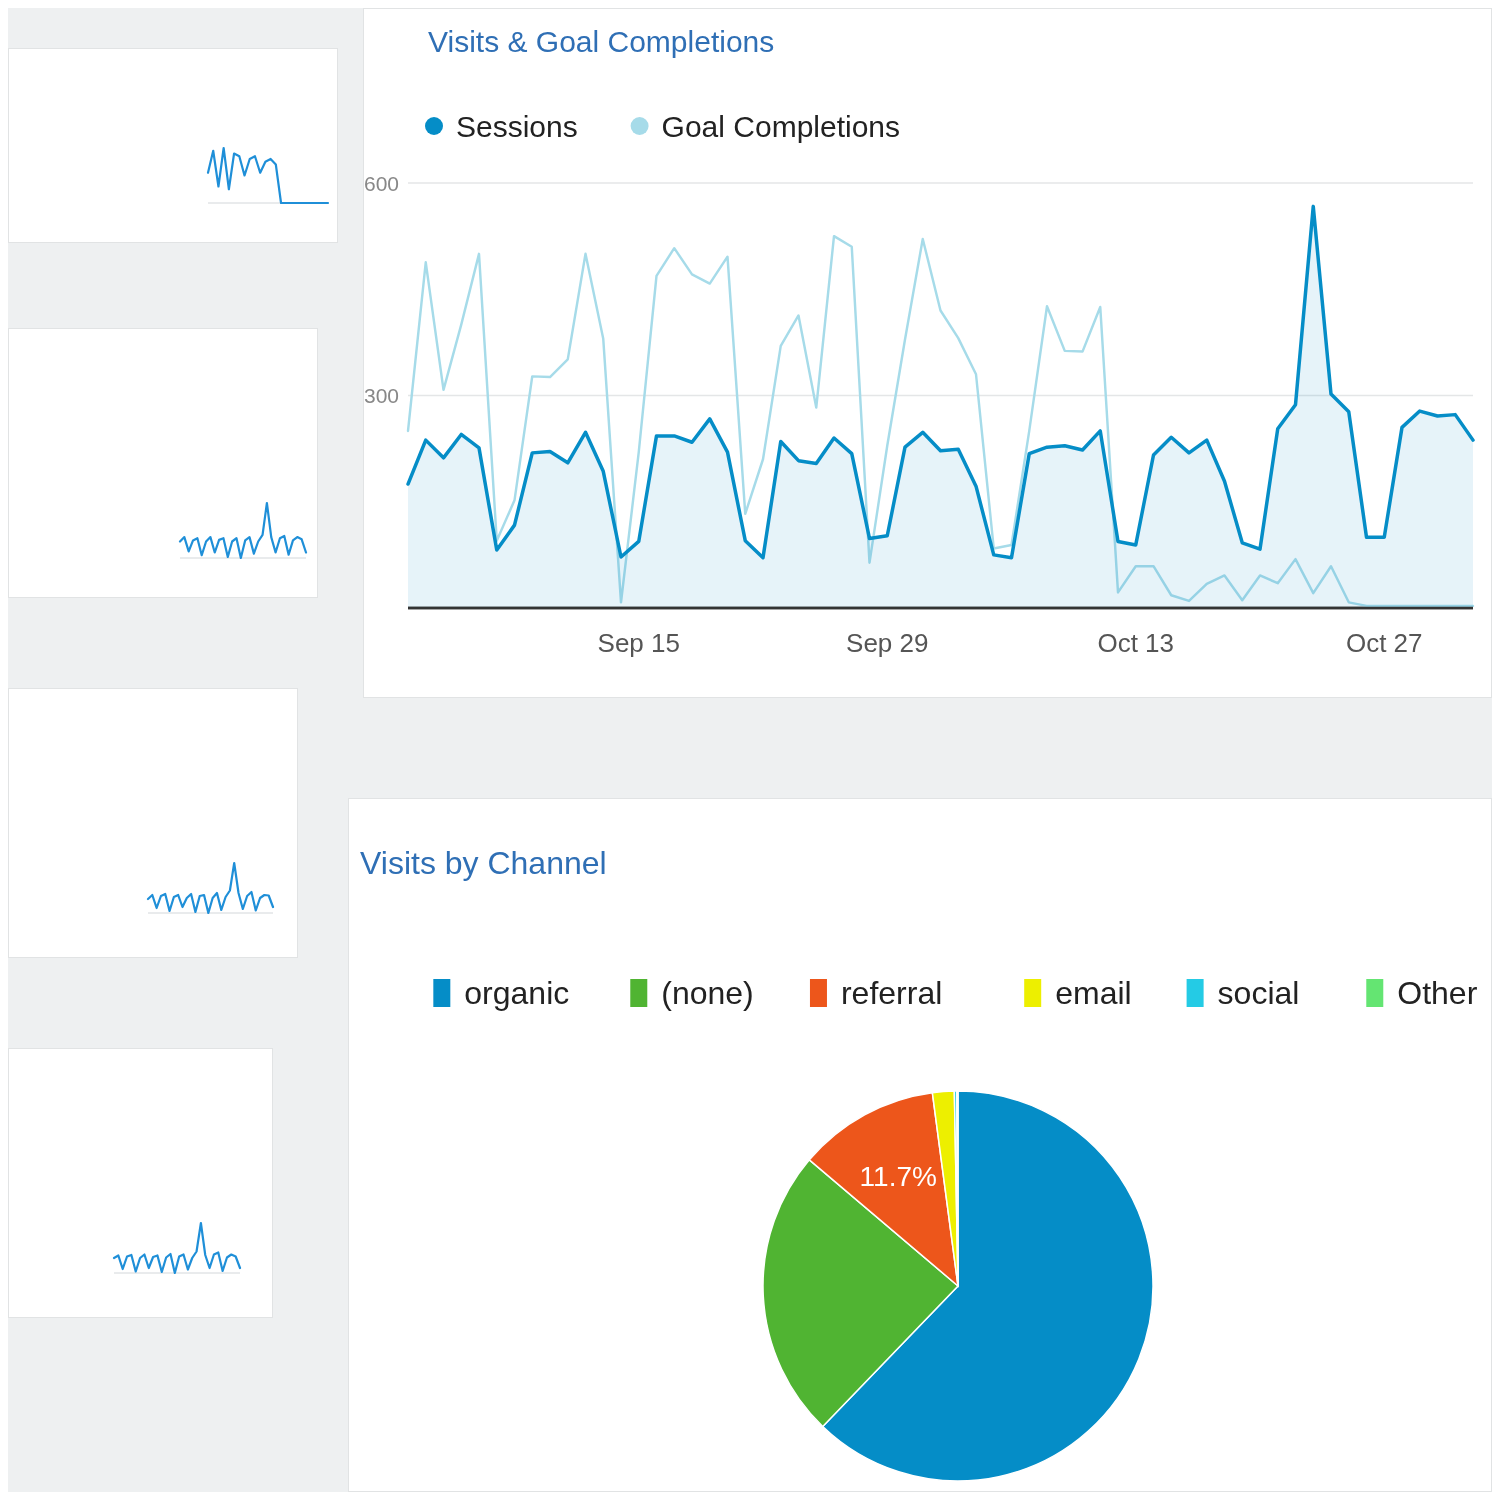 The width and height of the screenshot is (1500, 1500). What do you see at coordinates (1093, 993) in the screenshot?
I see `legend-label: email` at bounding box center [1093, 993].